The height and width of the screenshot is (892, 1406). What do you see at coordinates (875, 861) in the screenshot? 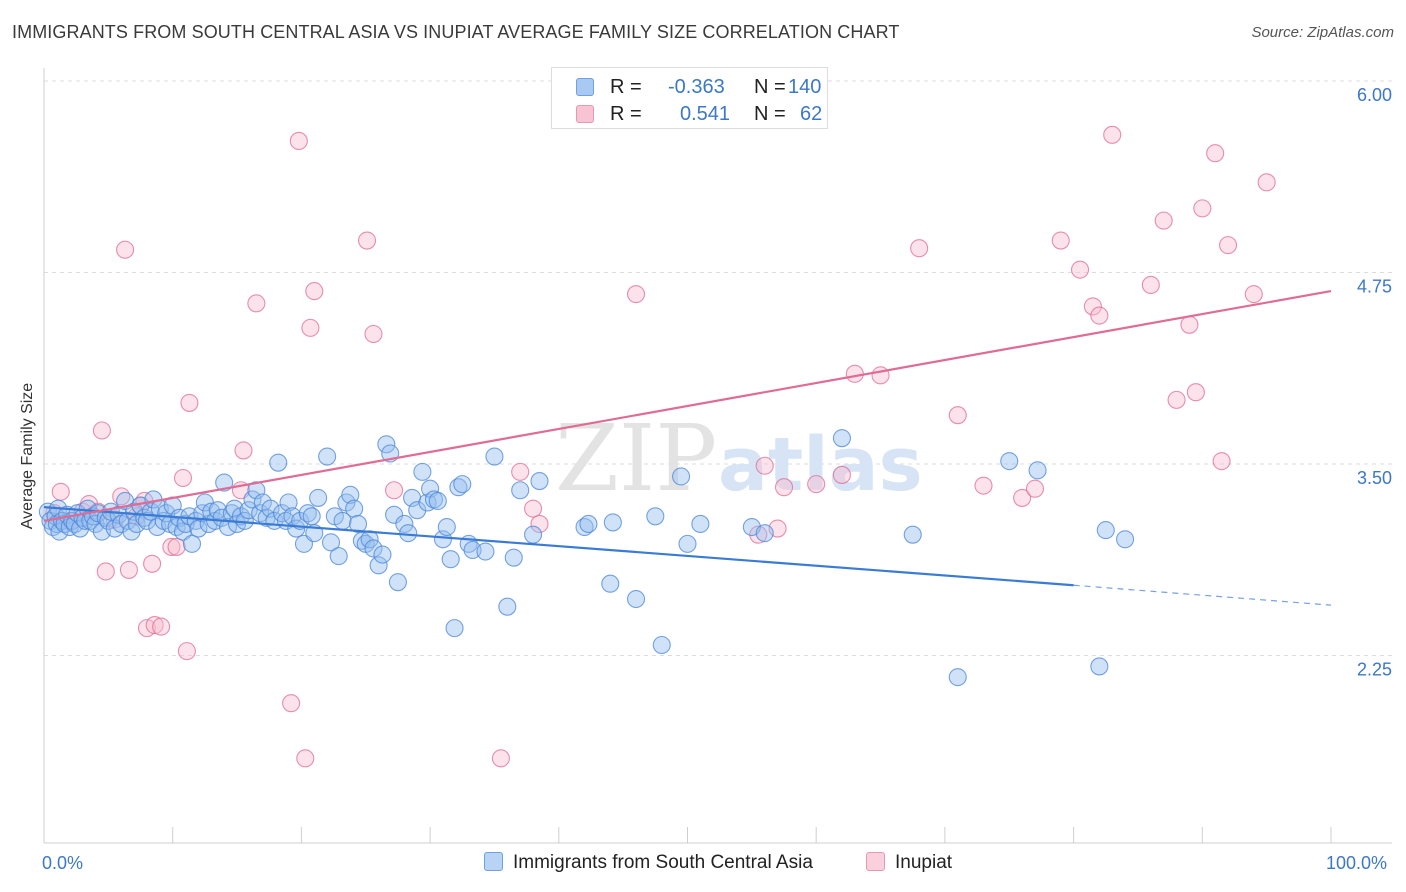
I see `bottom-legend-swatch-inupiat` at bounding box center [875, 861].